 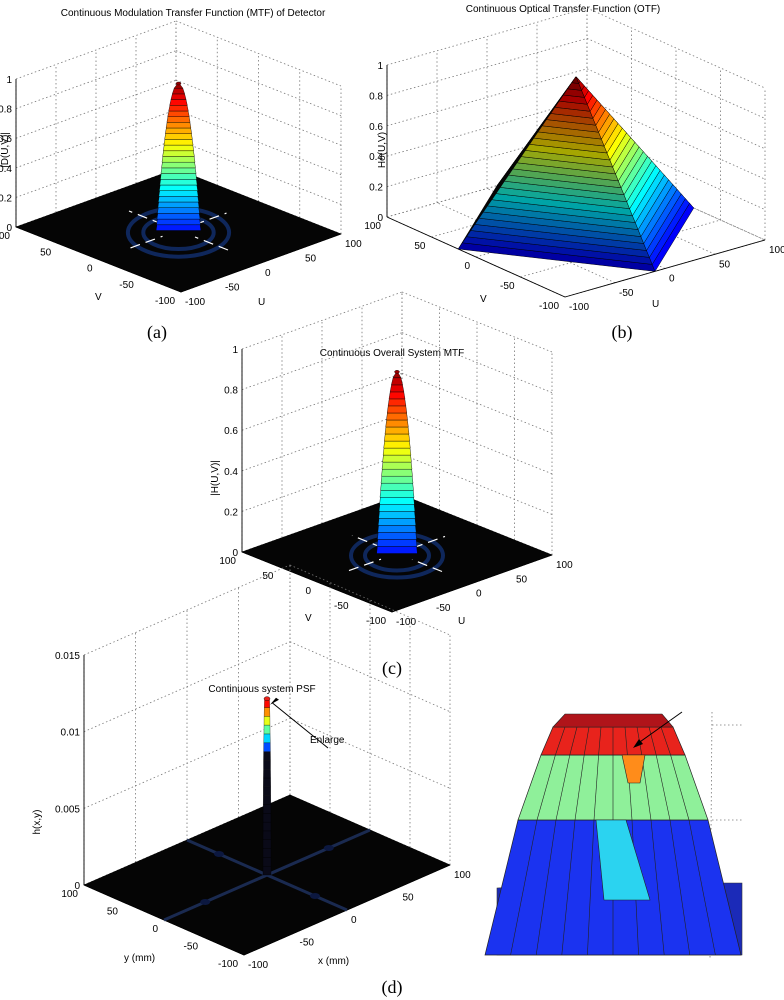 What do you see at coordinates (300, 725) in the screenshot?
I see `enlarge-arrow` at bounding box center [300, 725].